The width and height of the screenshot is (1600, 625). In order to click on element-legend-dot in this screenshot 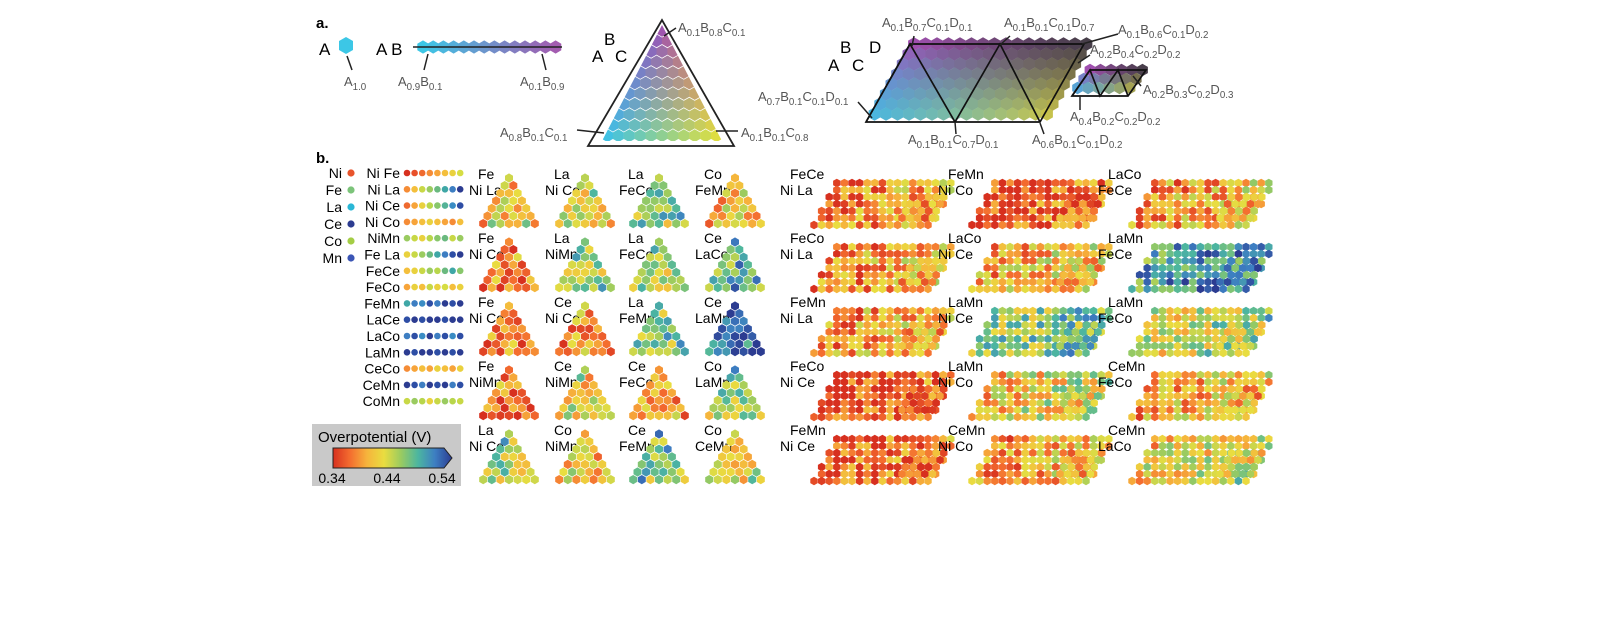, I will do `click(351, 224)`.